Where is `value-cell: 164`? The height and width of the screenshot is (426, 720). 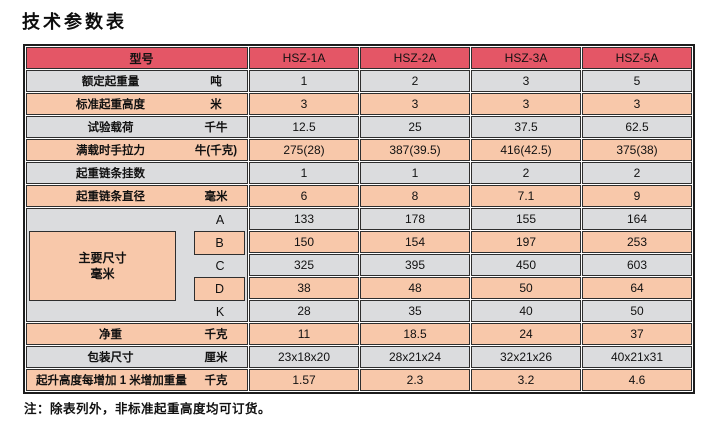 value-cell: 164 is located at coordinates (637, 219).